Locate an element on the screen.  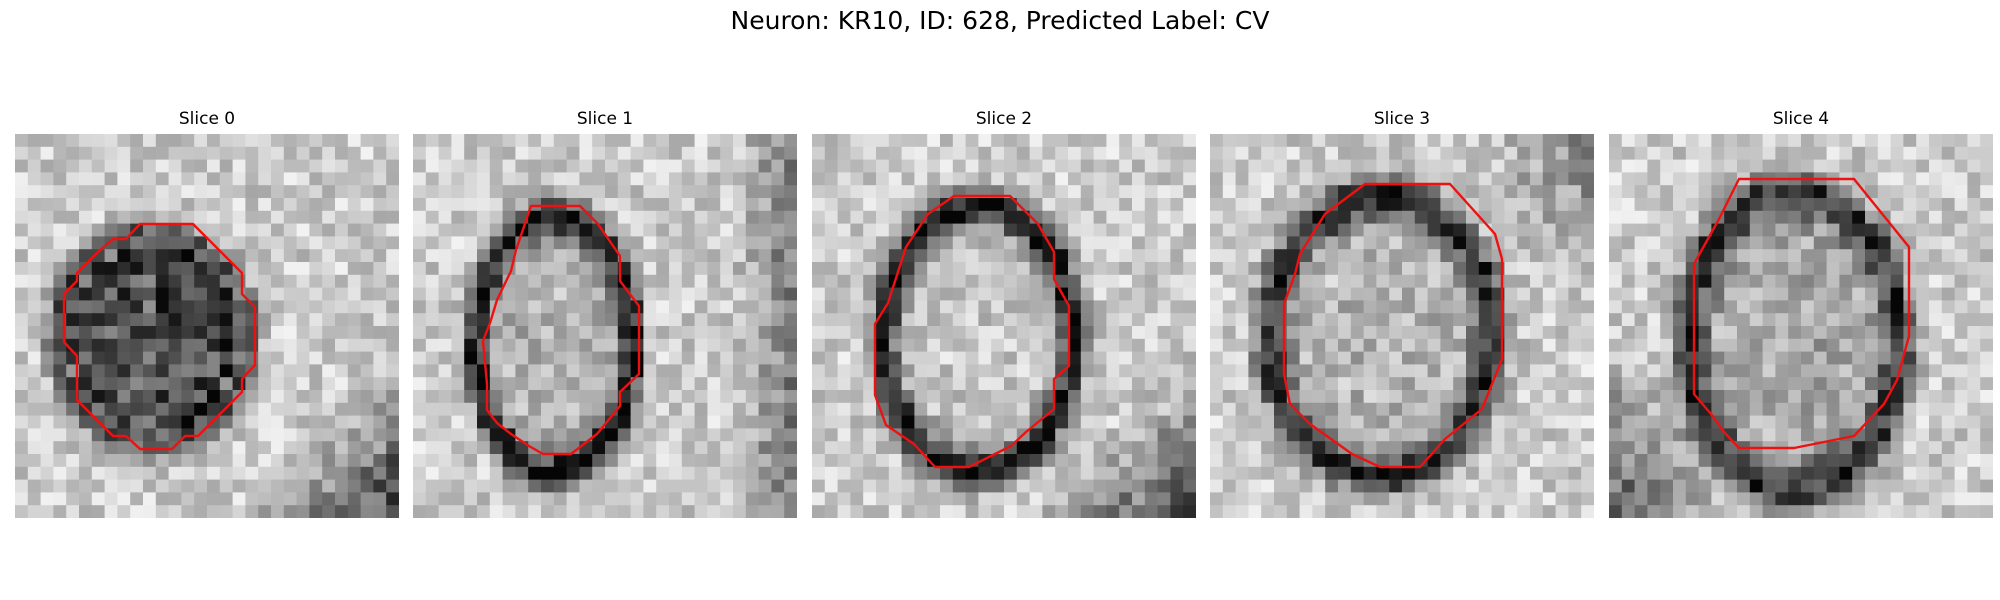
slice-title-4: Slice 4 is located at coordinates (1801, 119).